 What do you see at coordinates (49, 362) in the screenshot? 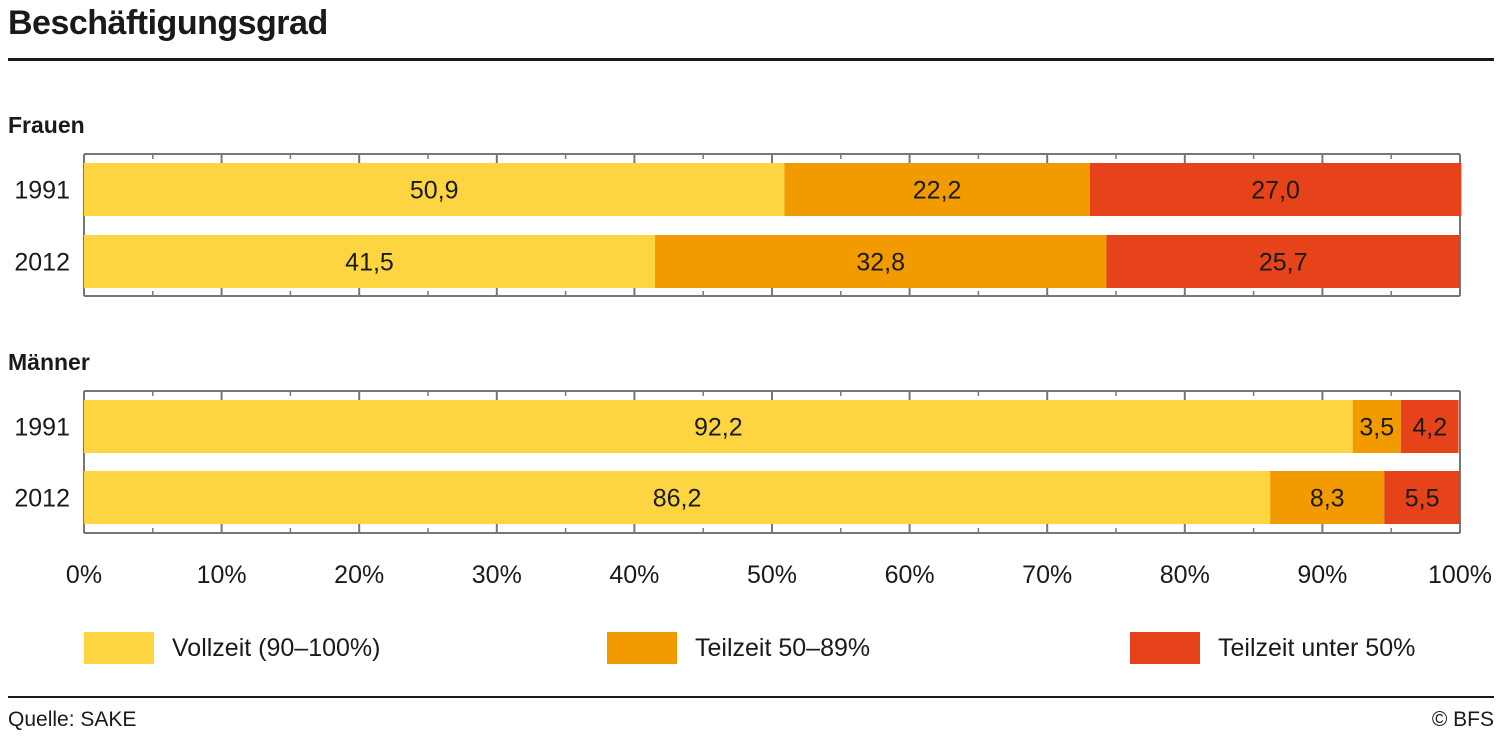
I see `group-label-maenner: Männer` at bounding box center [49, 362].